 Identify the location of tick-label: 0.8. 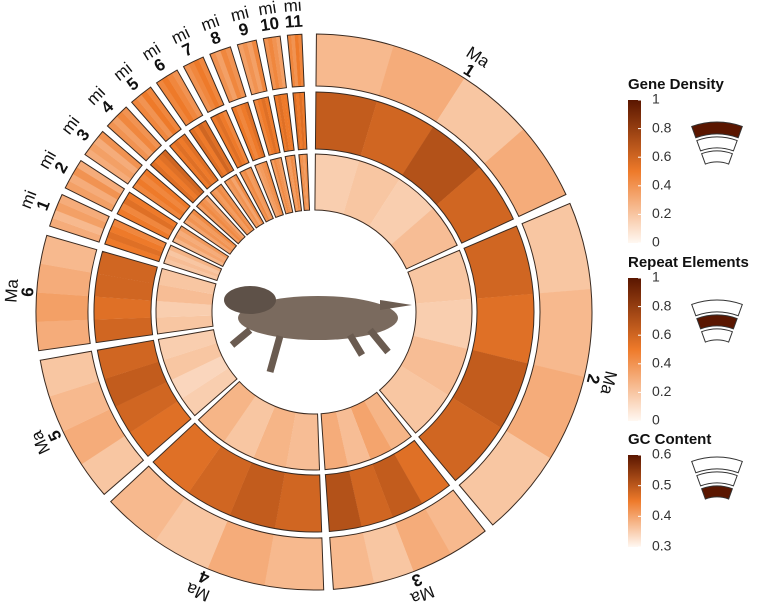
(662, 127).